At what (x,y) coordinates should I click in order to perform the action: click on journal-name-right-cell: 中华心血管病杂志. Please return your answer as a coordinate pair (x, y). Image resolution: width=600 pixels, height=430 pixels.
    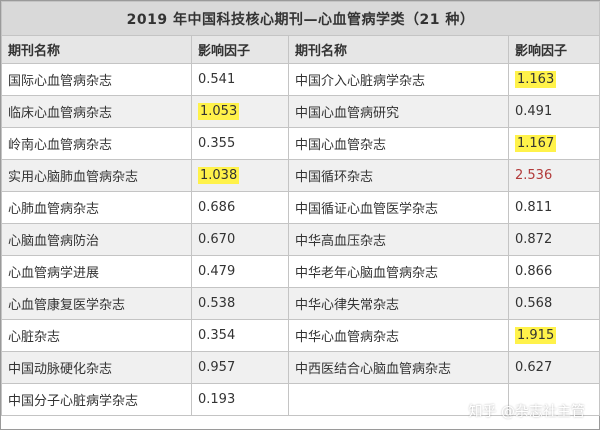
    Looking at the image, I should click on (398, 335).